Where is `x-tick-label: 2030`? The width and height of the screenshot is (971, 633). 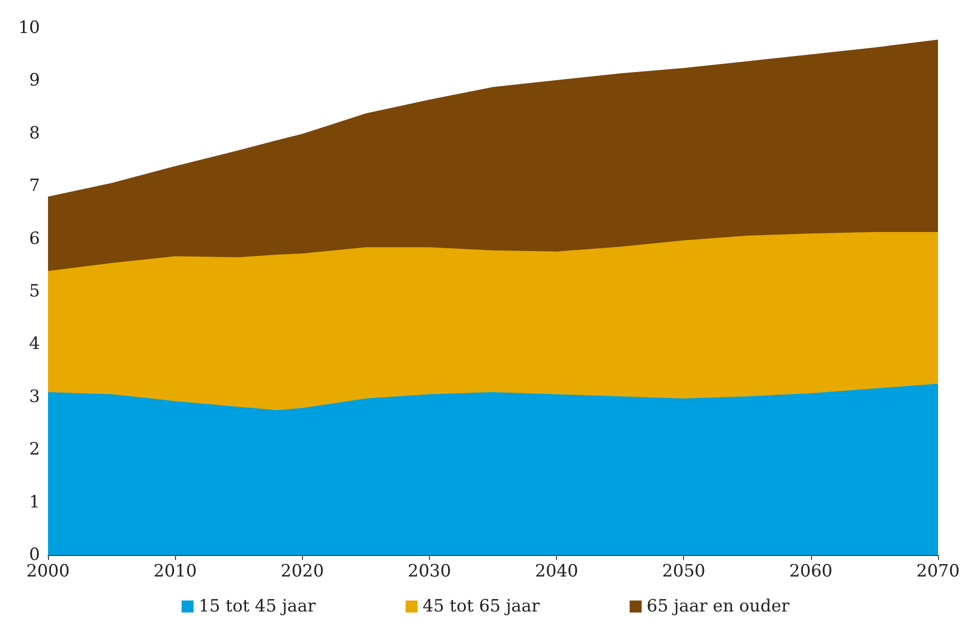 x-tick-label: 2030 is located at coordinates (430, 572).